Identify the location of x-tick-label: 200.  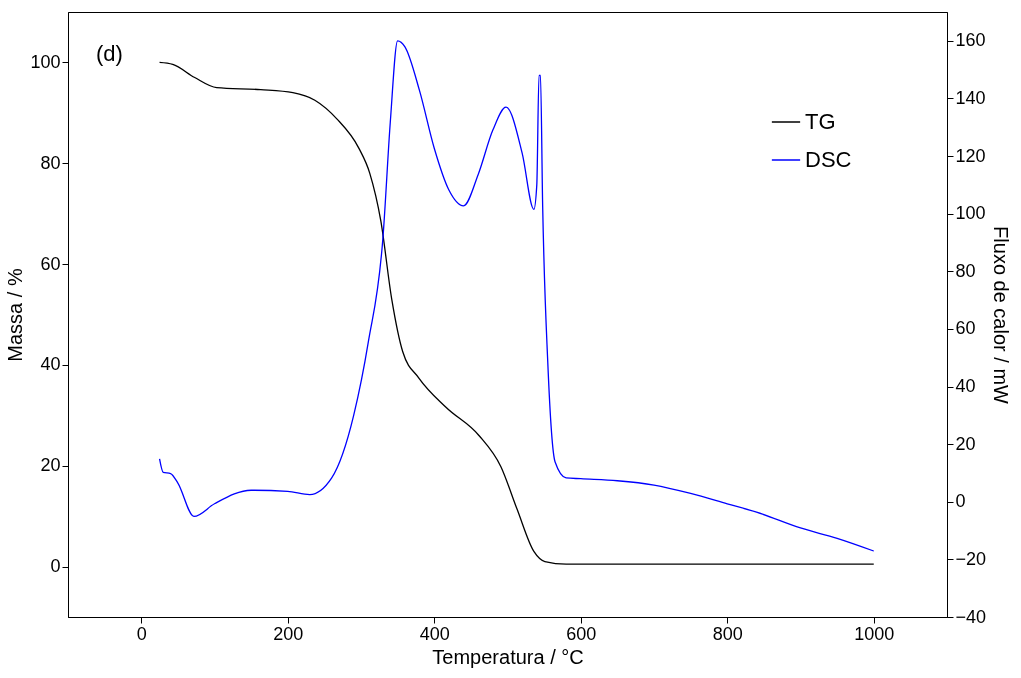
(288, 633).